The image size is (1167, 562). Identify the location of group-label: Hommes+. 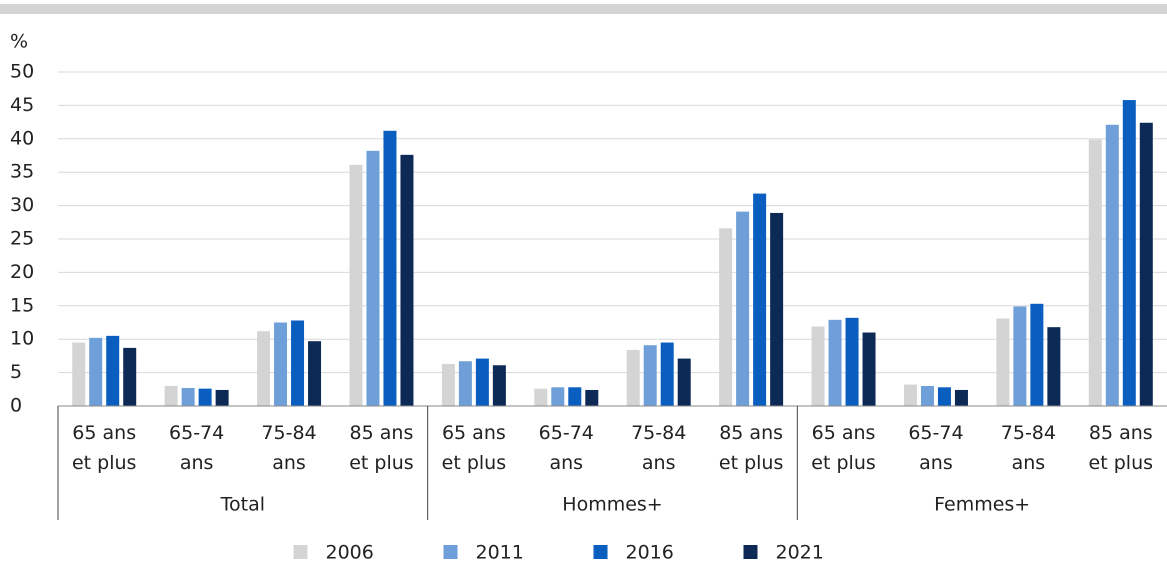
(612, 505).